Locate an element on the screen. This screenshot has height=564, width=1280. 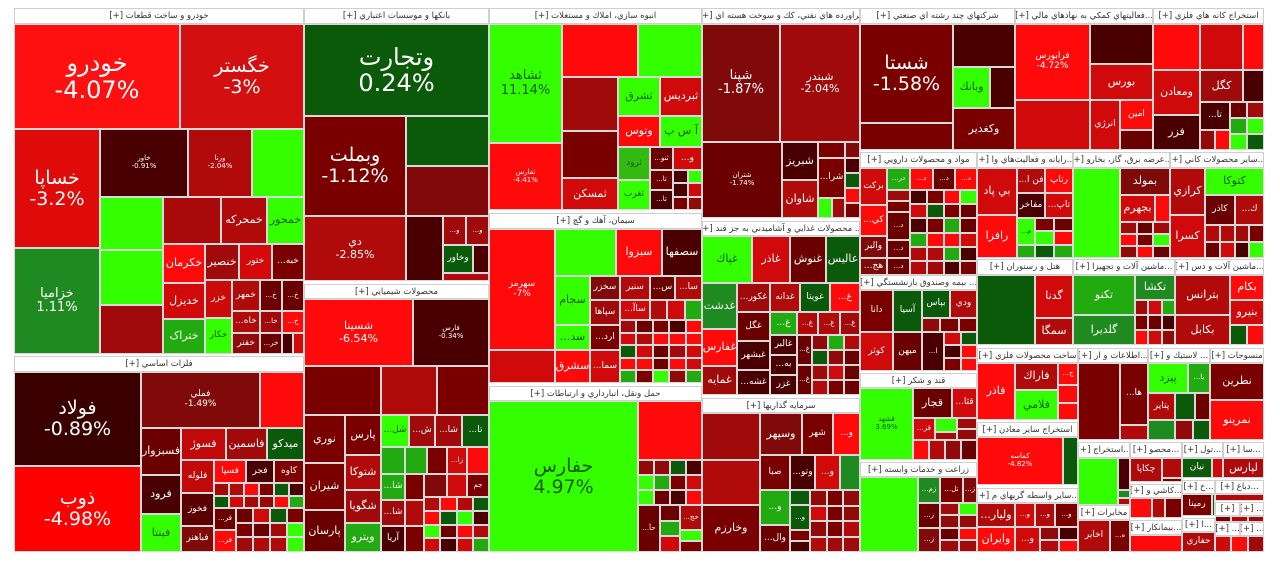
stock-tile: آ س پ is located at coordinates (681, 131).